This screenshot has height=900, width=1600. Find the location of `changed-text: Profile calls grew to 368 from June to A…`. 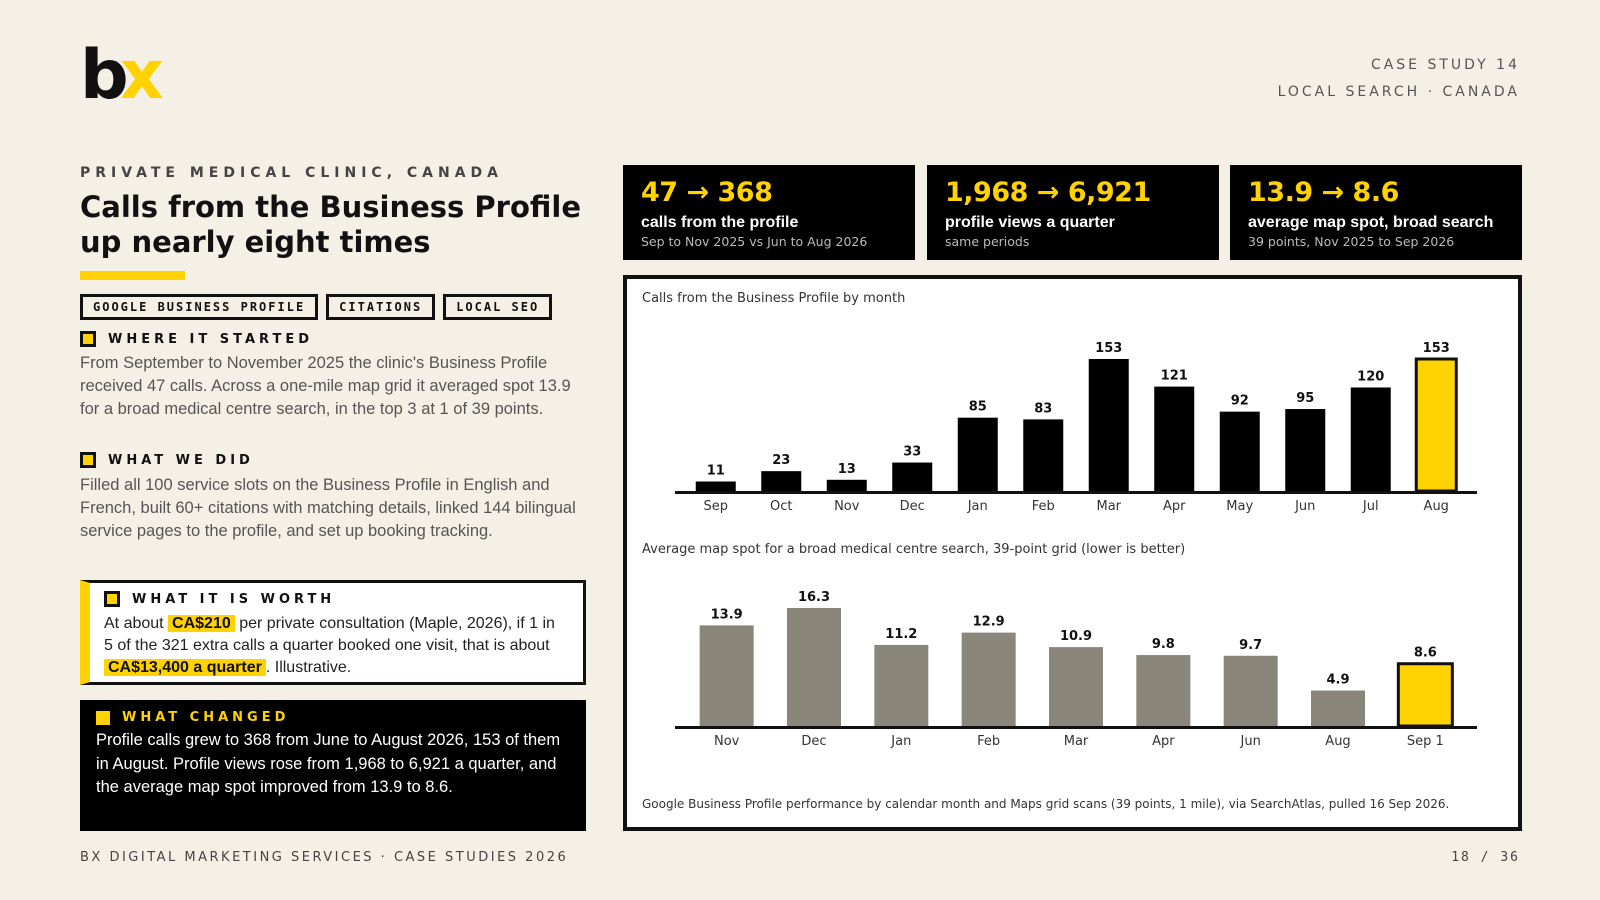

changed-text: Profile calls grew to 368 from June to A… is located at coordinates (328, 763).